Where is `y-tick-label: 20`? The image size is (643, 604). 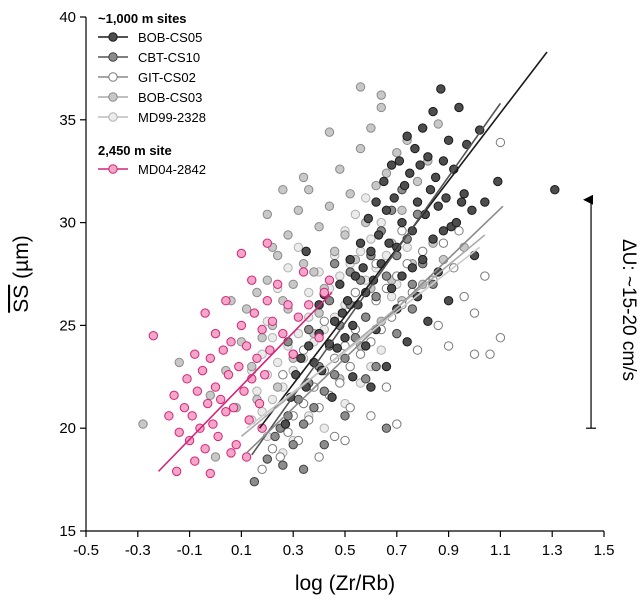 y-tick-label: 20 is located at coordinates (67, 428).